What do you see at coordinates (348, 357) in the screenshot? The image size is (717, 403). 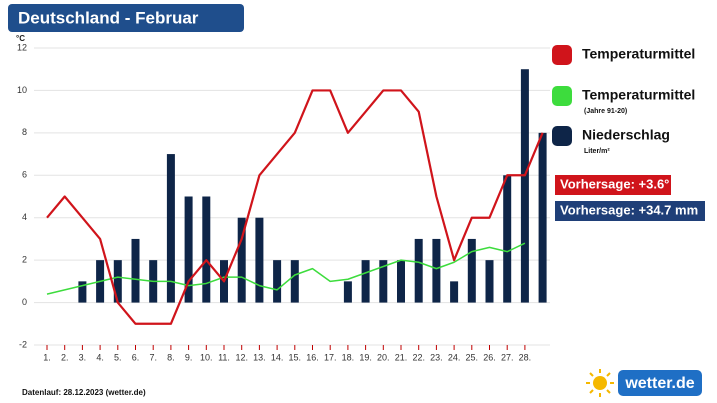 I see `x-tick-label: 18.` at bounding box center [348, 357].